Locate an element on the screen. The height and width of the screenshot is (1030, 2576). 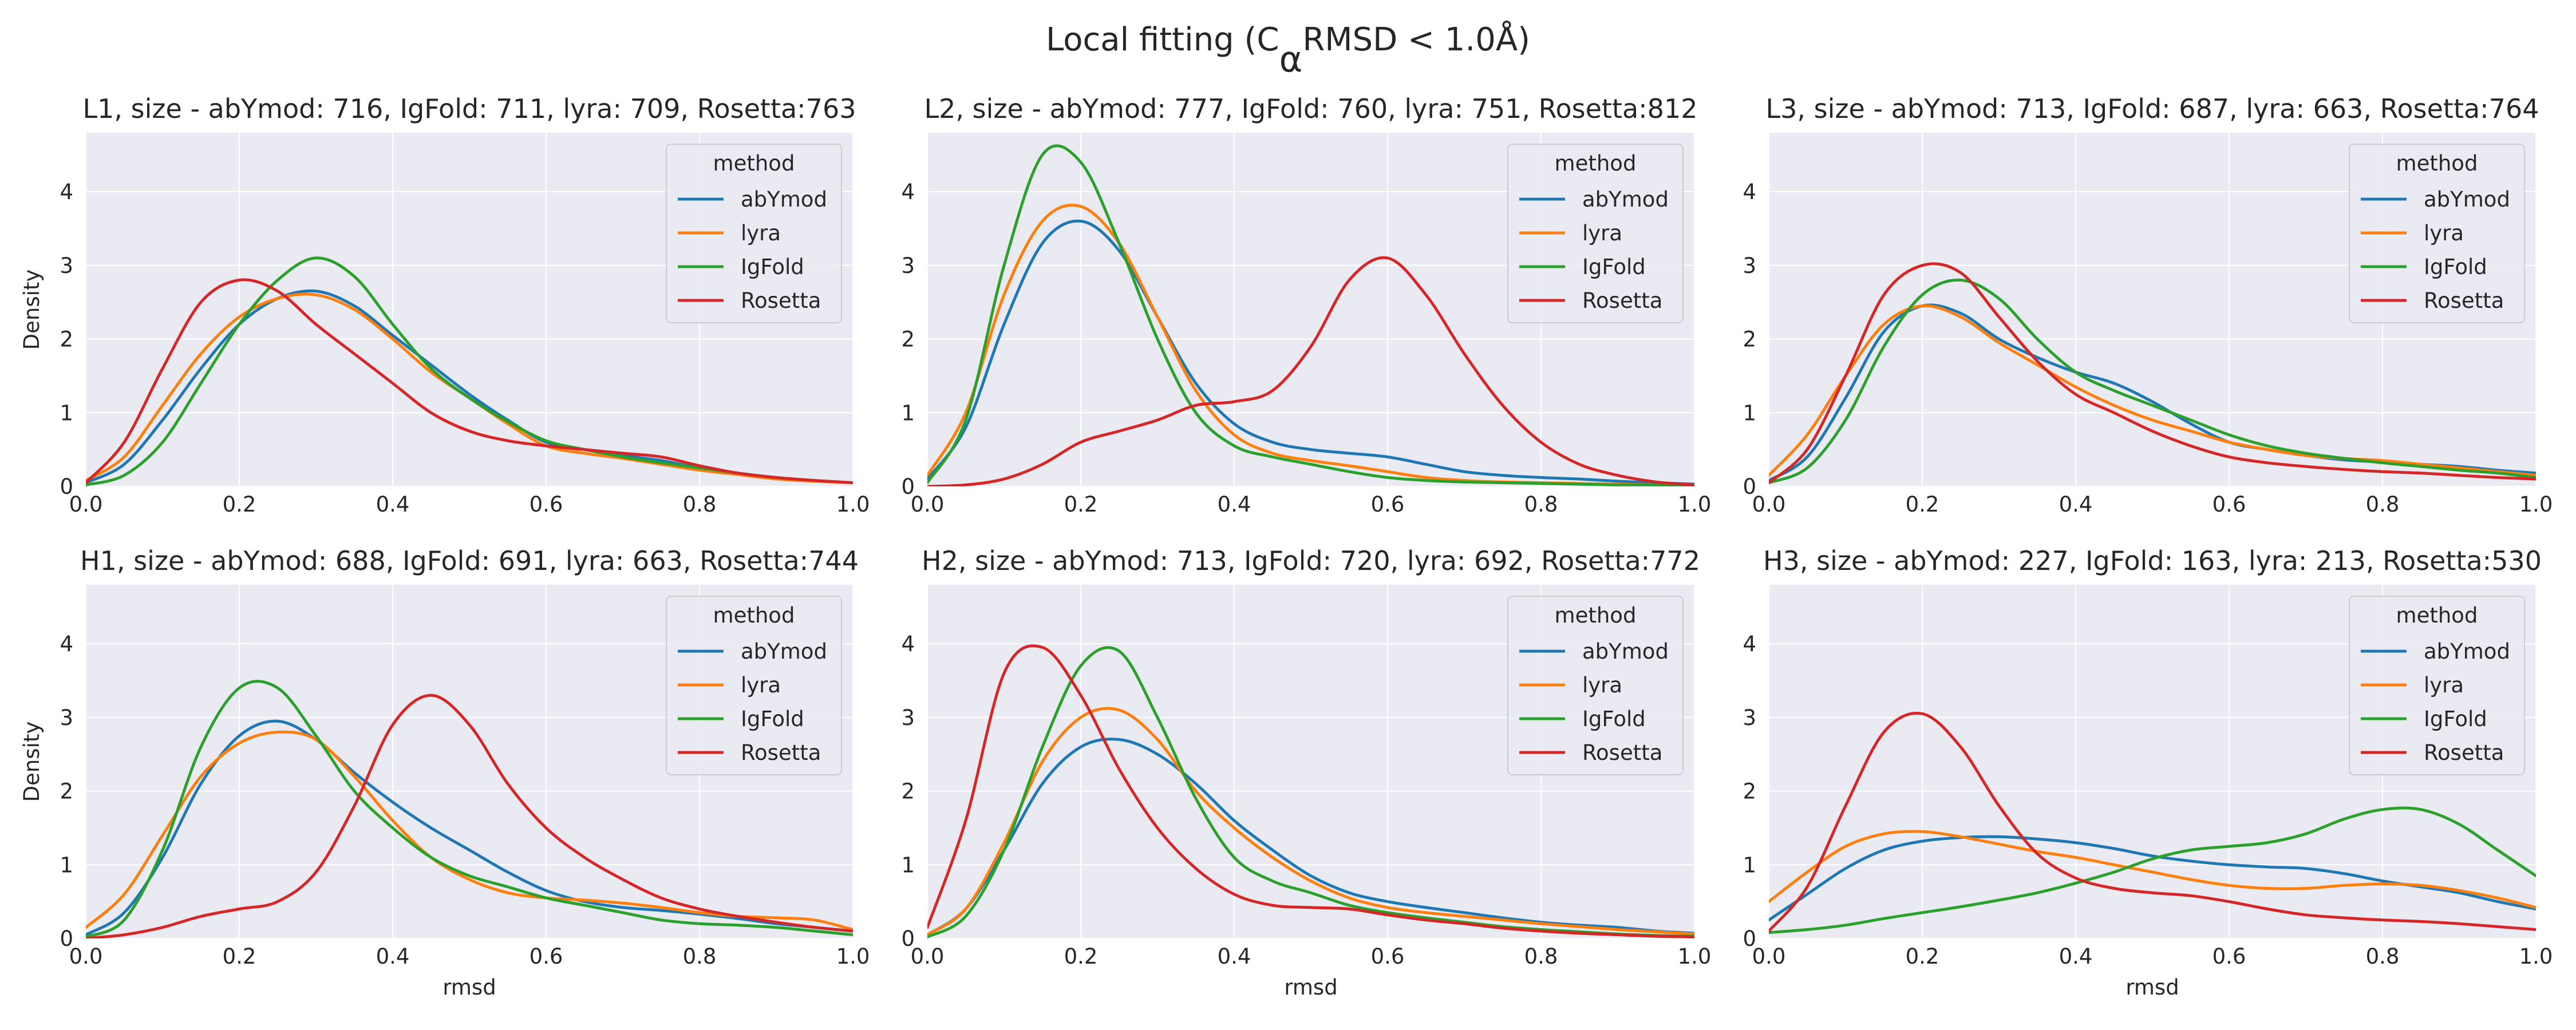
figure-title-suffix: RMSD < 1.0Å) is located at coordinates (1416, 39).